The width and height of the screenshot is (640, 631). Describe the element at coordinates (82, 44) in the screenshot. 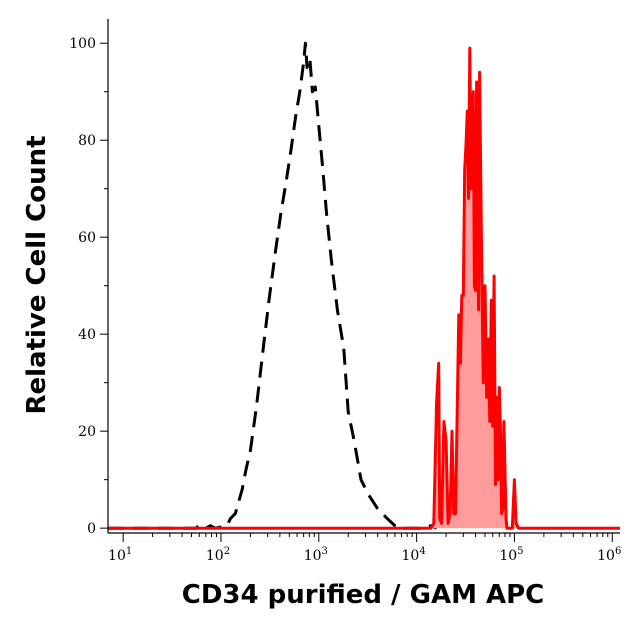

I see `y-tick-label: 100` at that location.